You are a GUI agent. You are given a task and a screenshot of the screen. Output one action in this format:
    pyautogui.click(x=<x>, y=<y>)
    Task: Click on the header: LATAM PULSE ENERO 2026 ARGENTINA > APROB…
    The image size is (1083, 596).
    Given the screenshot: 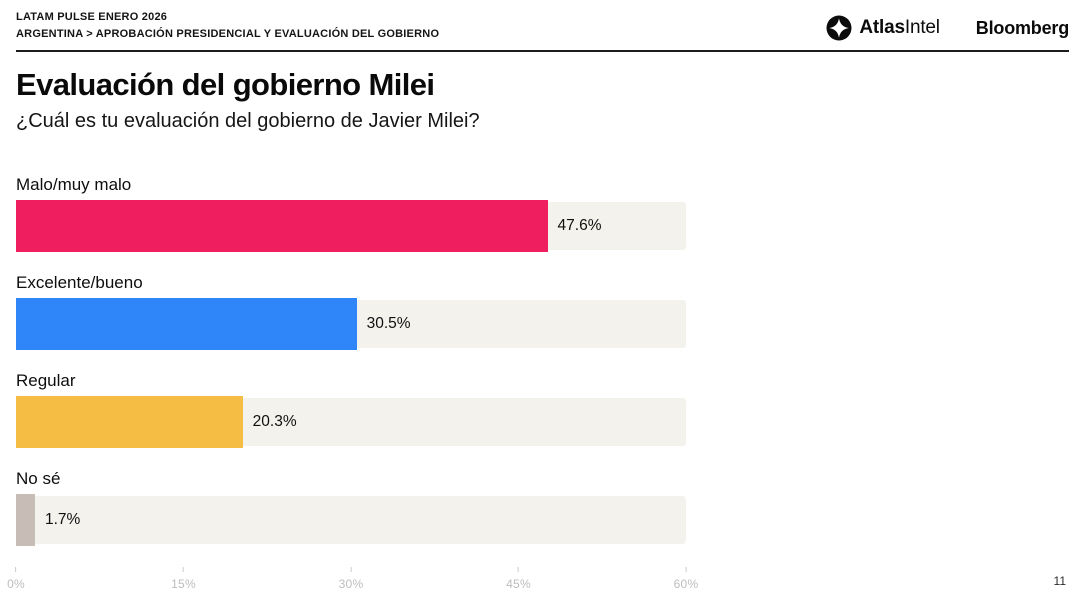 What is the action you would take?
    pyautogui.click(x=541, y=21)
    